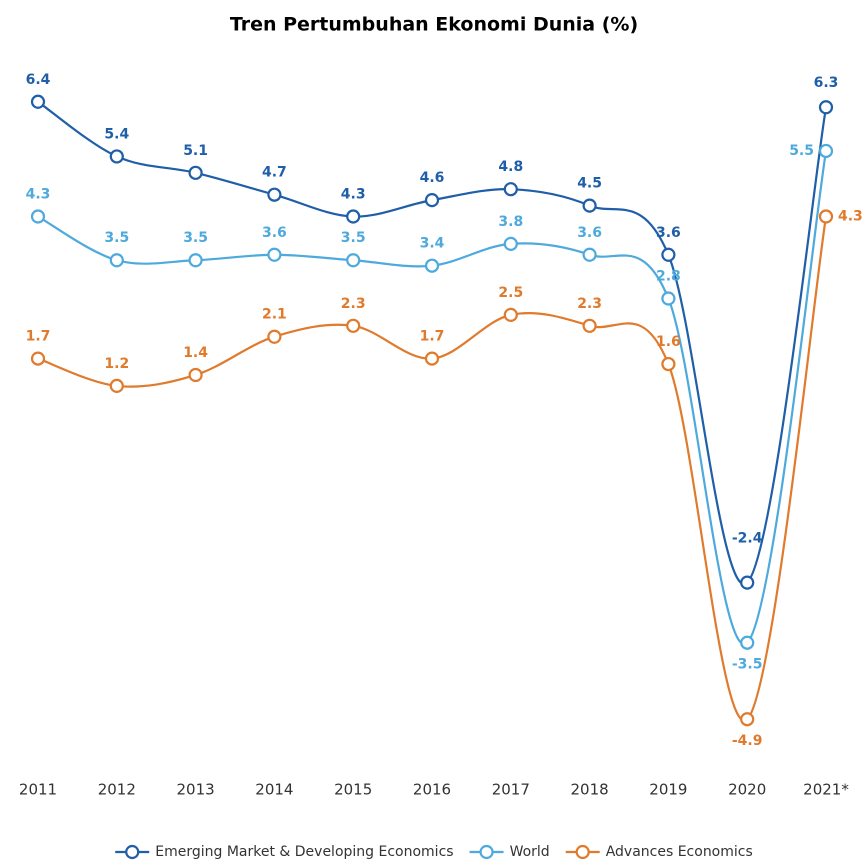 This screenshot has height=863, width=868. I want to click on legend-label: Emerging Market & Developing Economics, so click(304, 852).